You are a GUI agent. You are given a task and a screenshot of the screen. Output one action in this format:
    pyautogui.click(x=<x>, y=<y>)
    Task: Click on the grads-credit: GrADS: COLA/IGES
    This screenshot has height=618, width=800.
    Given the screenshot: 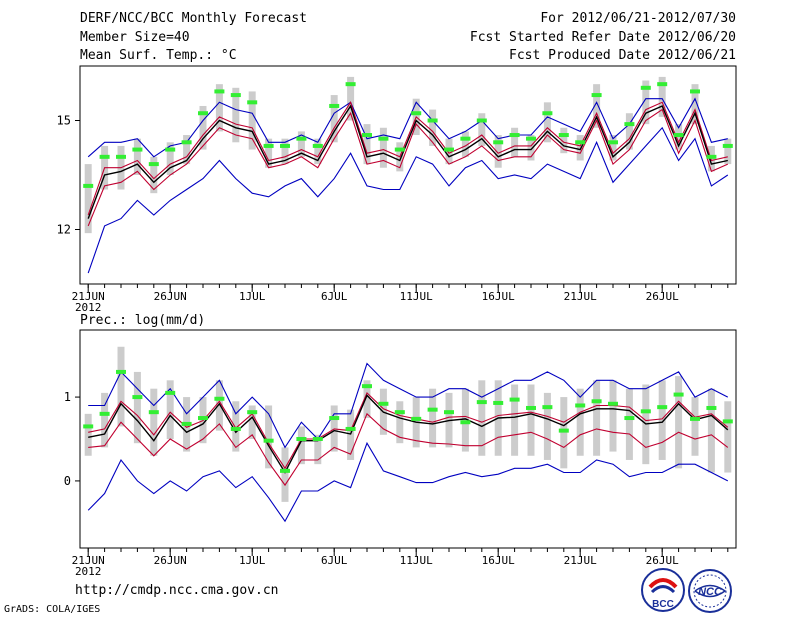 What is the action you would take?
    pyautogui.click(x=52, y=609)
    